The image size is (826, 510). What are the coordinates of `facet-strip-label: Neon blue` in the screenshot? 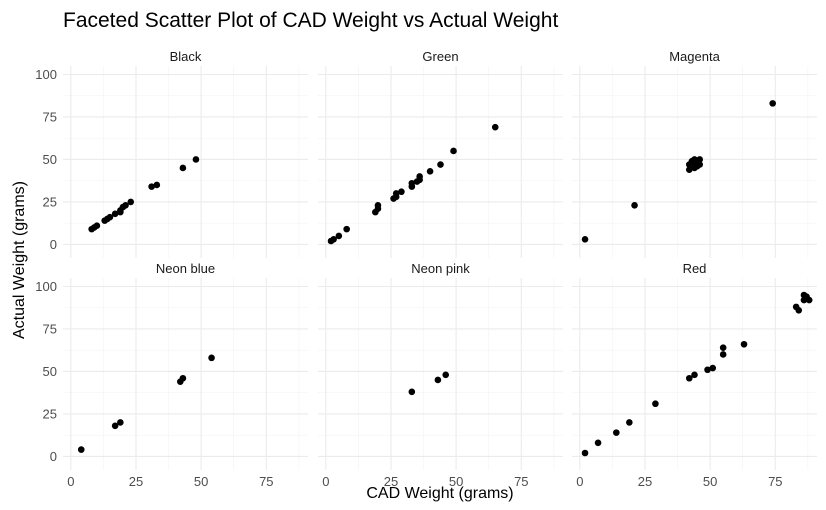 It's located at (185, 268).